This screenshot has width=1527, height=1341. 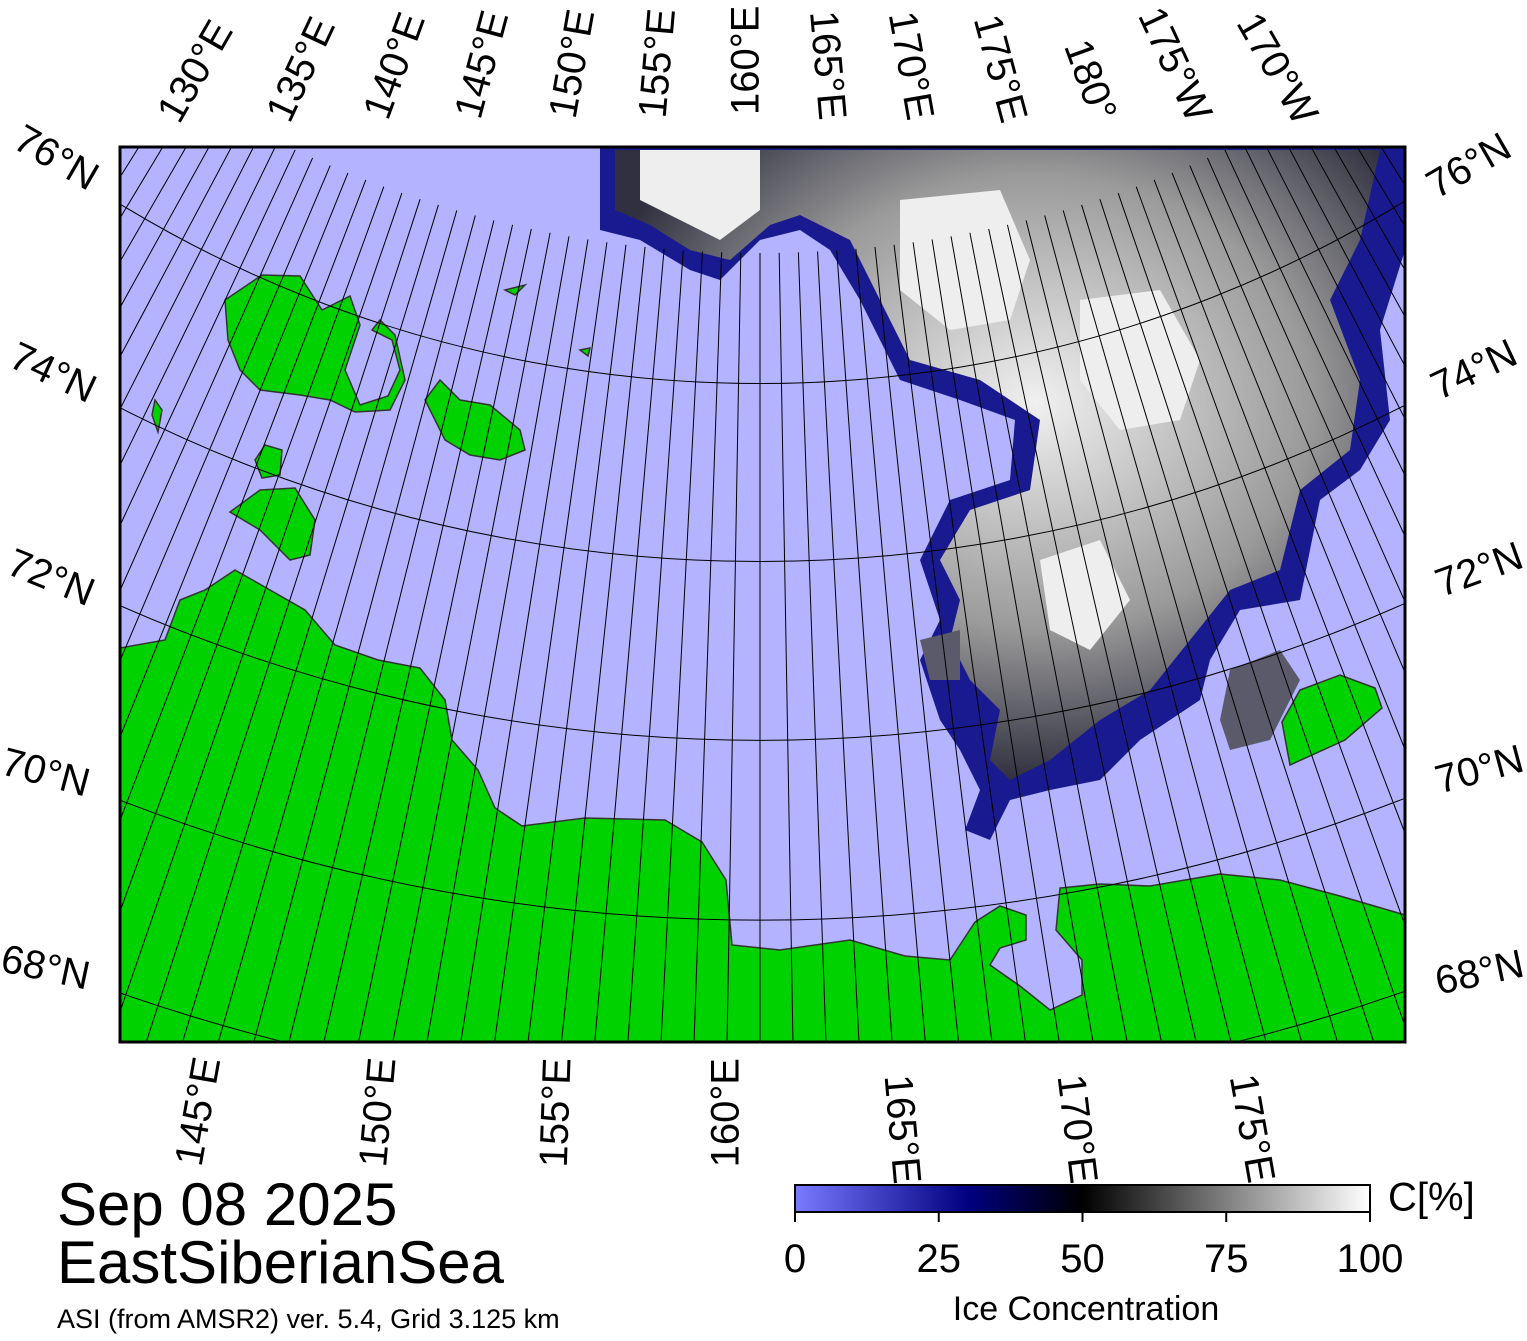 I want to click on colorbar-label: Ice Concentration, so click(x=1086, y=1309).